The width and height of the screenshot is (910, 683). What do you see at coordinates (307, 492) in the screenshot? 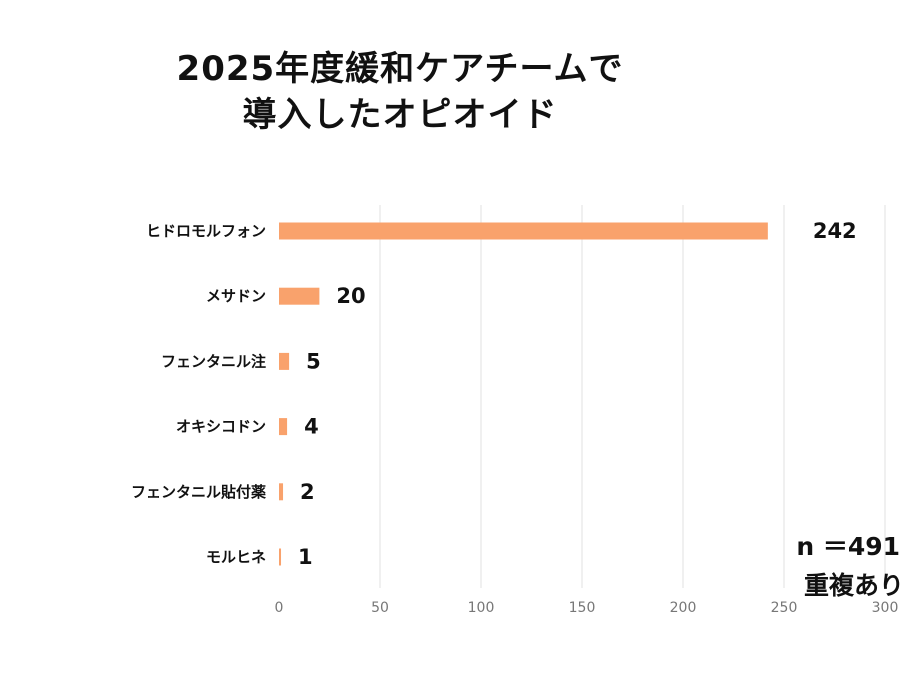
I see `data-label: 2` at bounding box center [307, 492].